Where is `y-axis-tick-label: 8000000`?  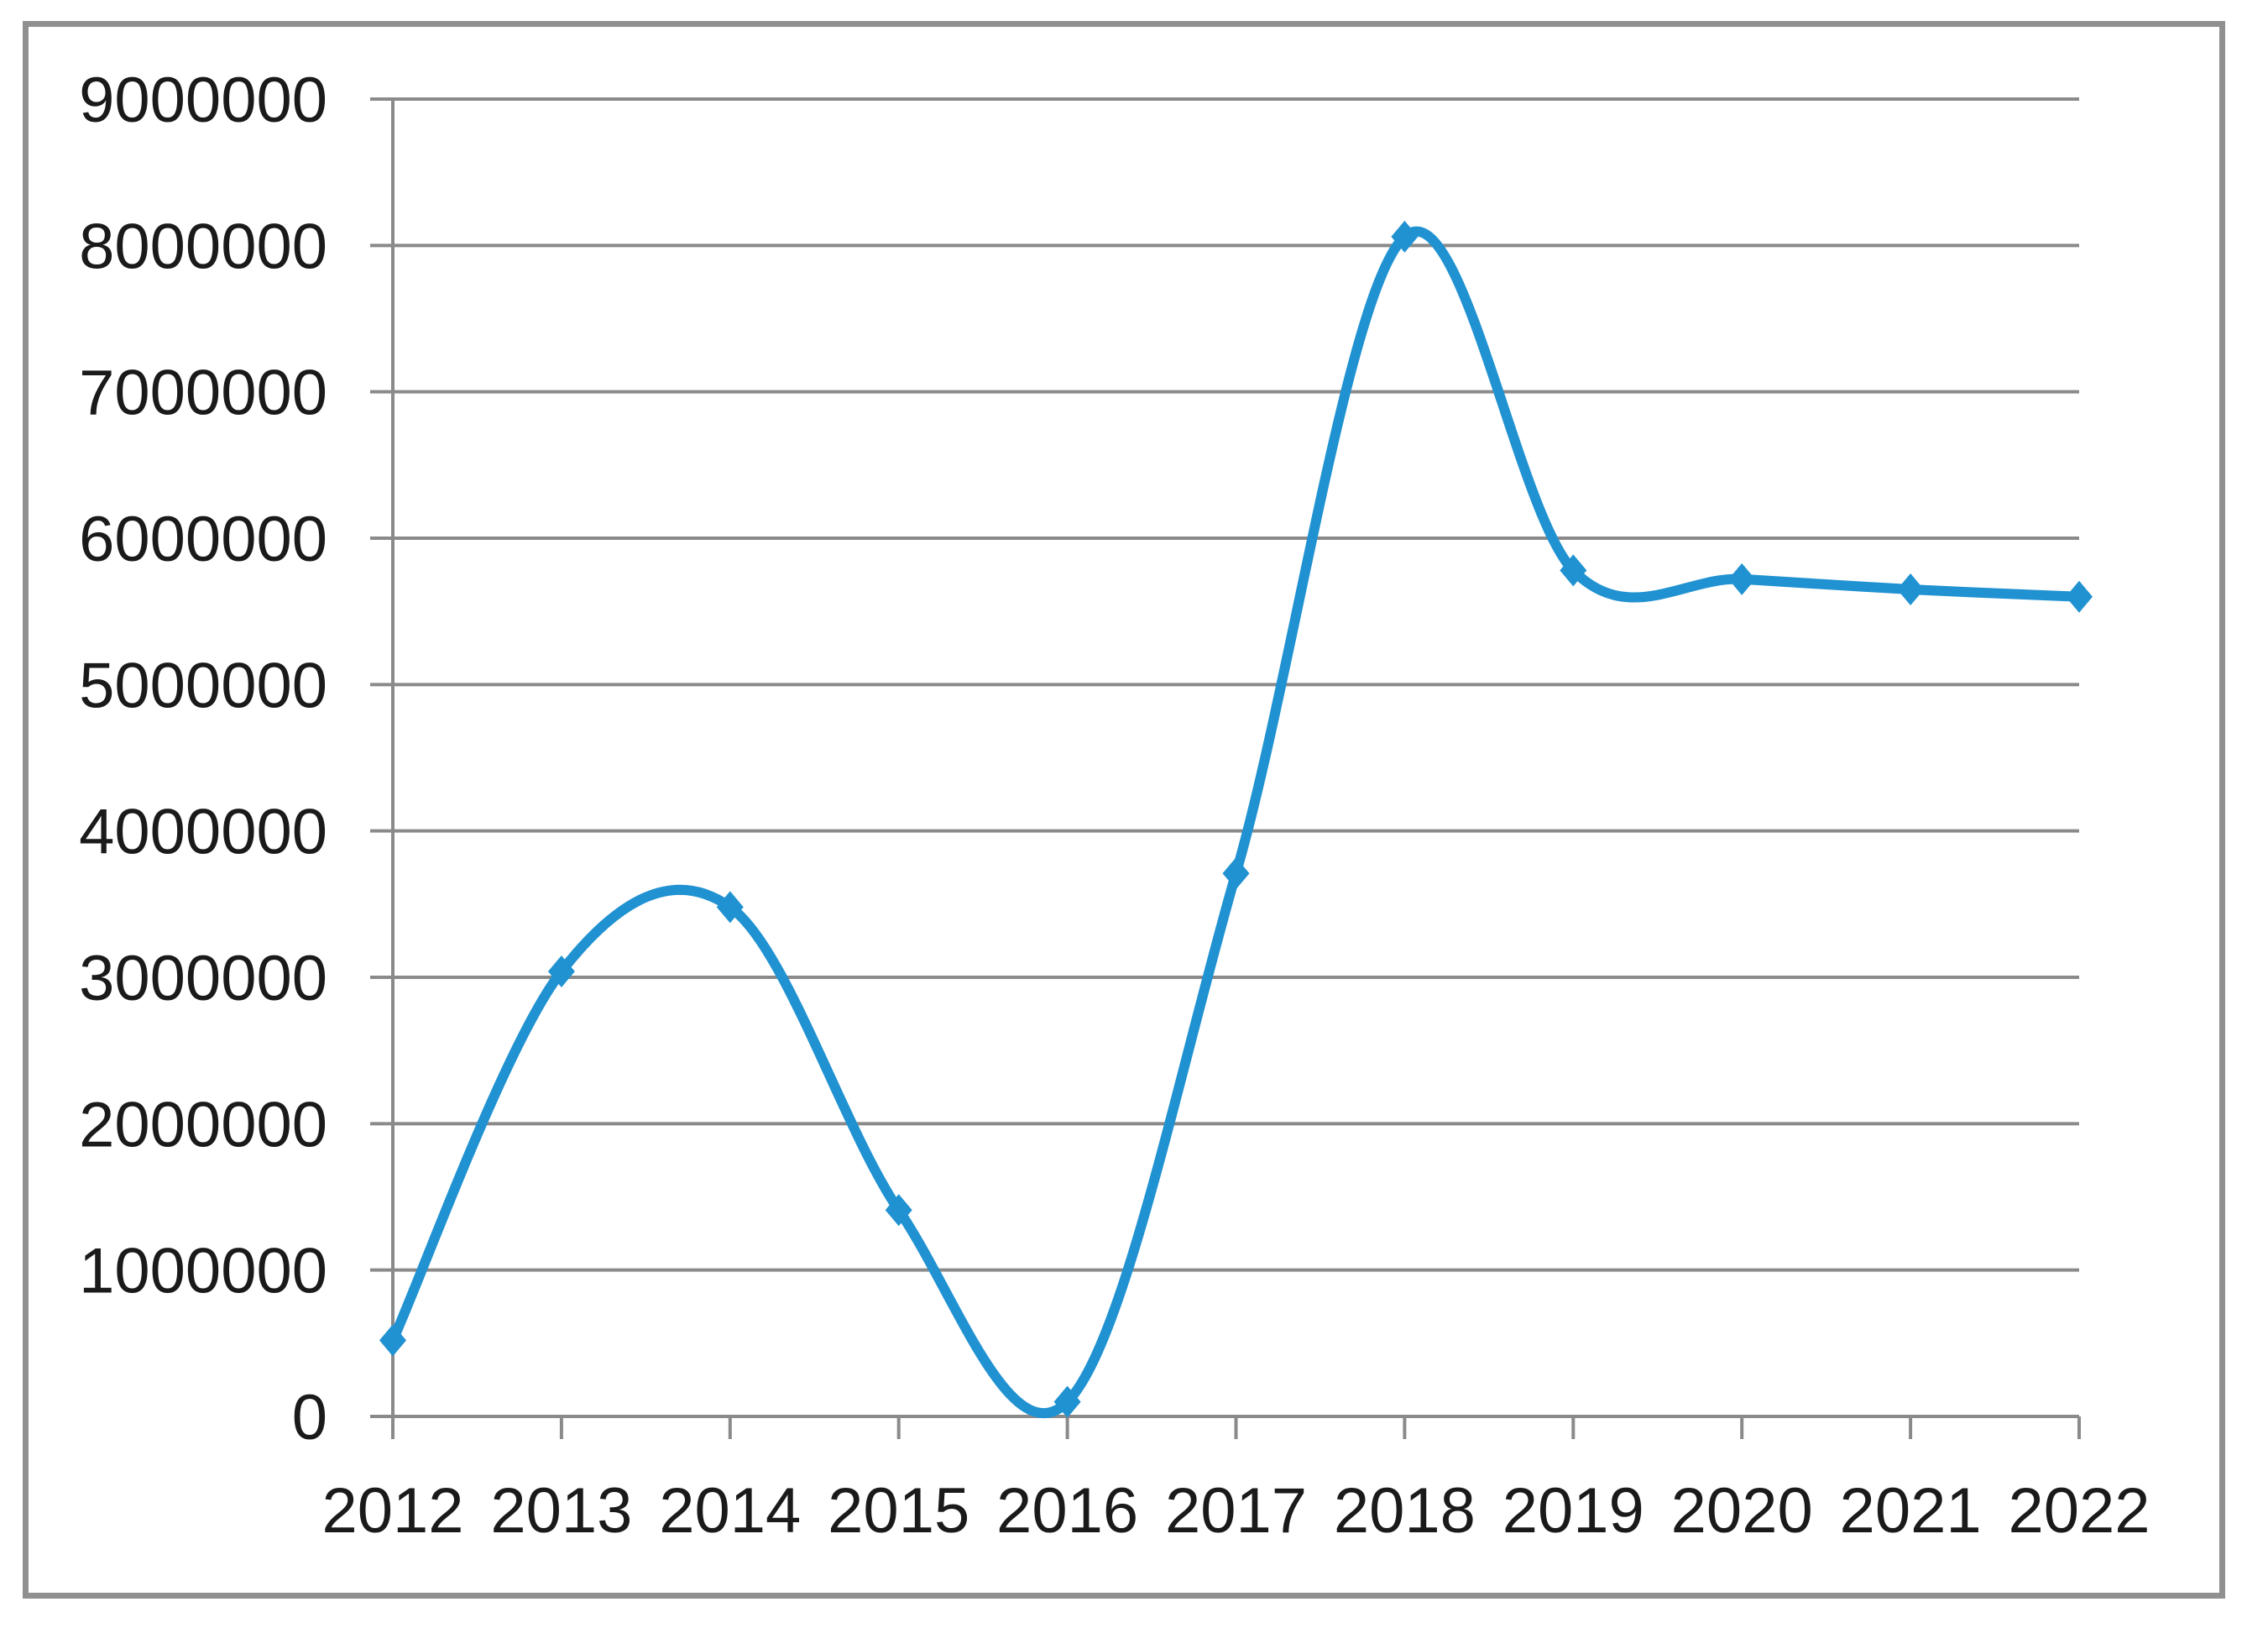
y-axis-tick-label: 8000000 is located at coordinates (203, 246).